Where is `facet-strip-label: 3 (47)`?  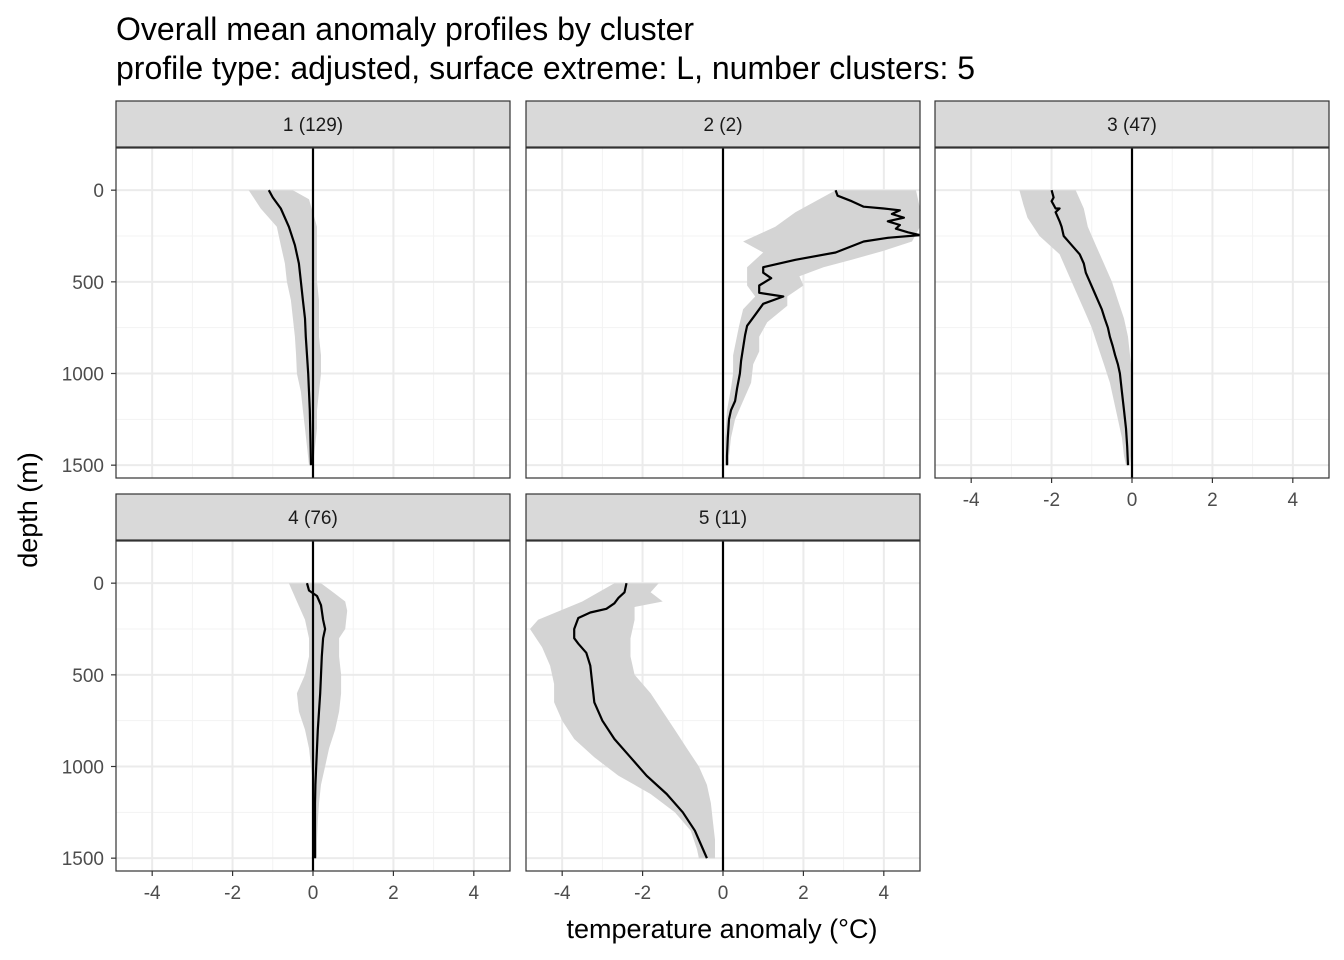
facet-strip-label: 3 (47) is located at coordinates (1132, 125).